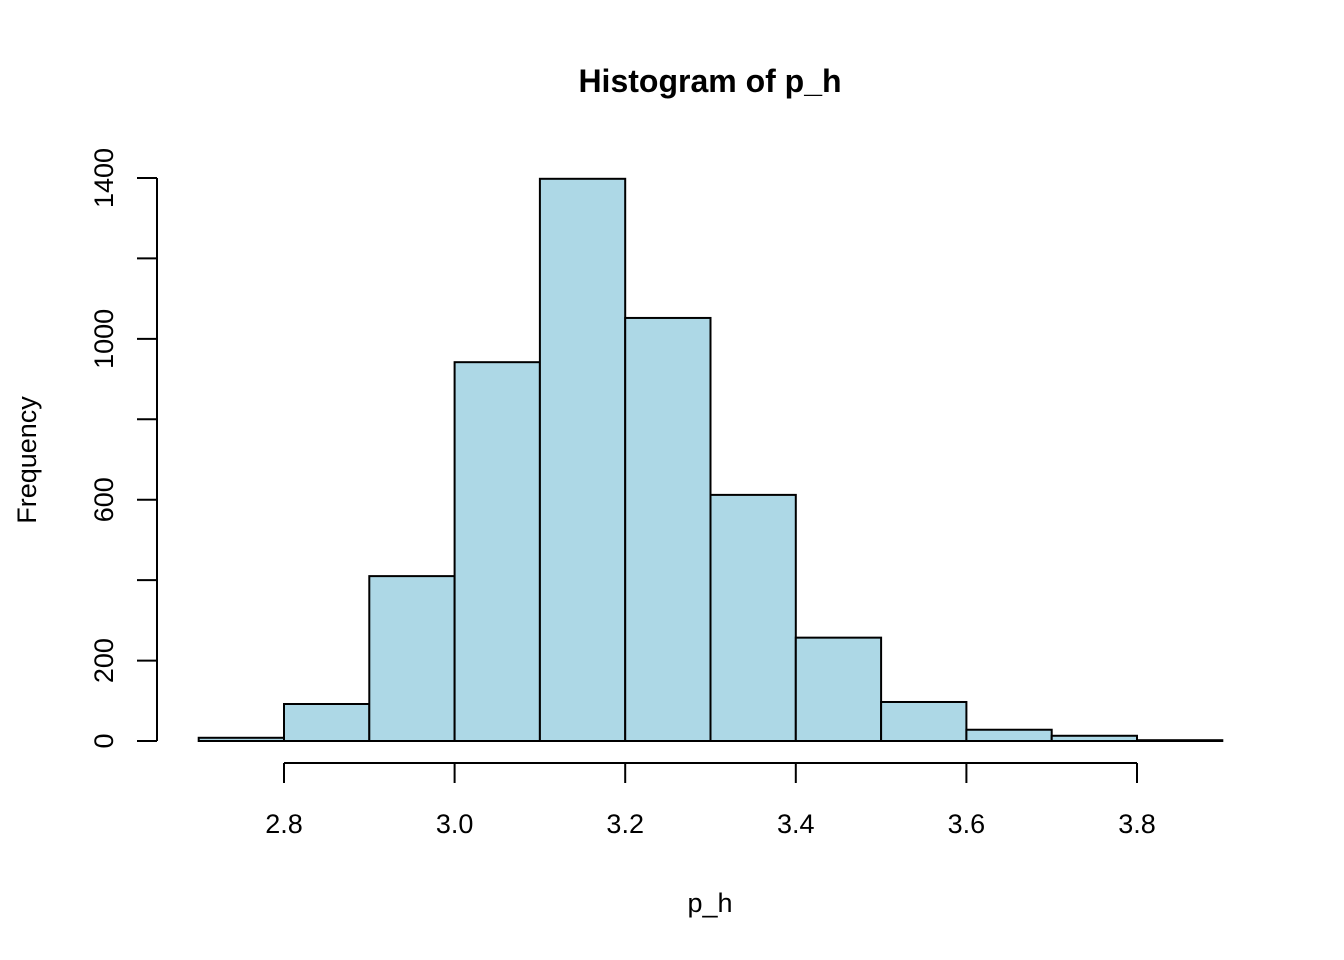 The height and width of the screenshot is (960, 1344). What do you see at coordinates (709, 81) in the screenshot?
I see `chart-title: Histogram of p_h` at bounding box center [709, 81].